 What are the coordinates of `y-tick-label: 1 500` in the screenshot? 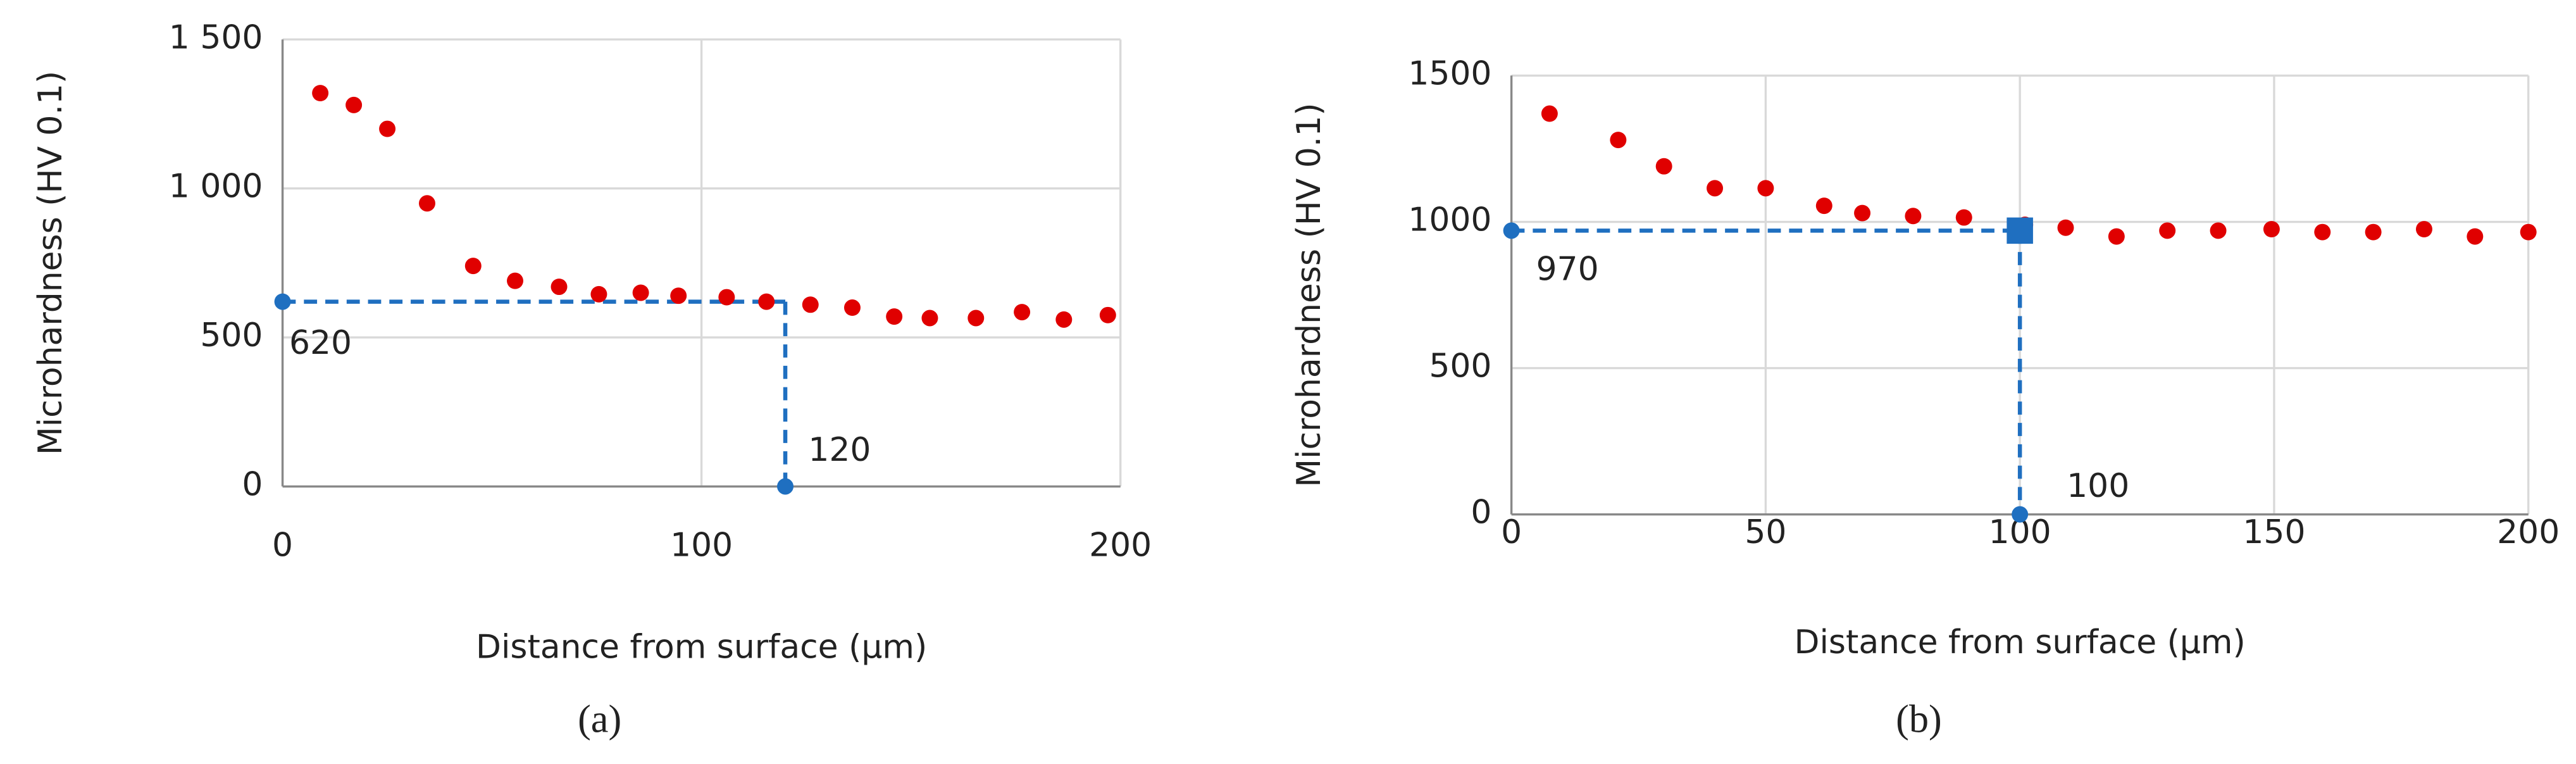 It's located at (216, 37).